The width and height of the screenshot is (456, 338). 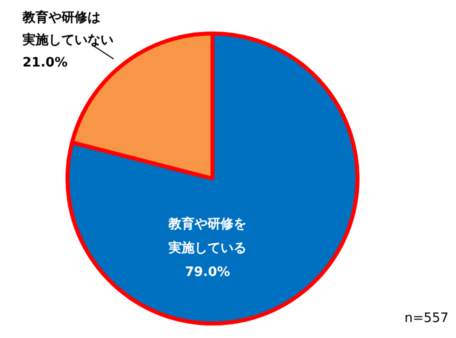 I want to click on slice-label: 教育や研修を実施している, so click(x=207, y=236).